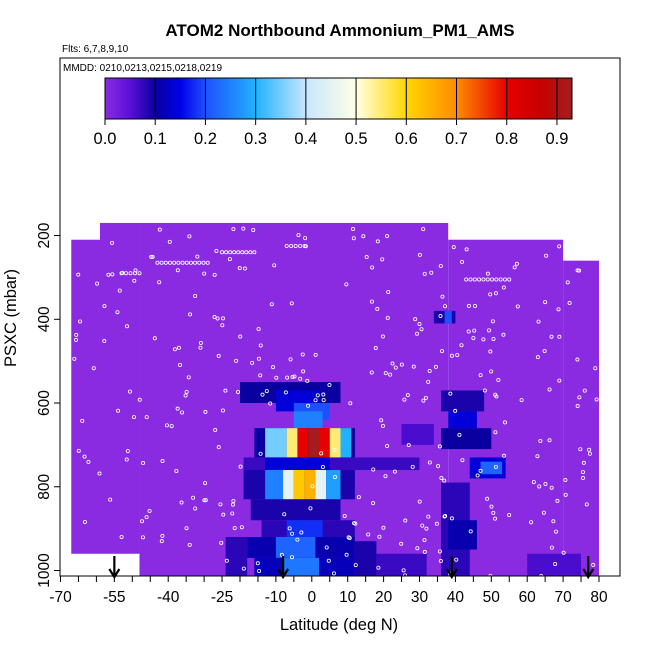  What do you see at coordinates (563, 597) in the screenshot?
I see `x-tick-label: 70` at bounding box center [563, 597].